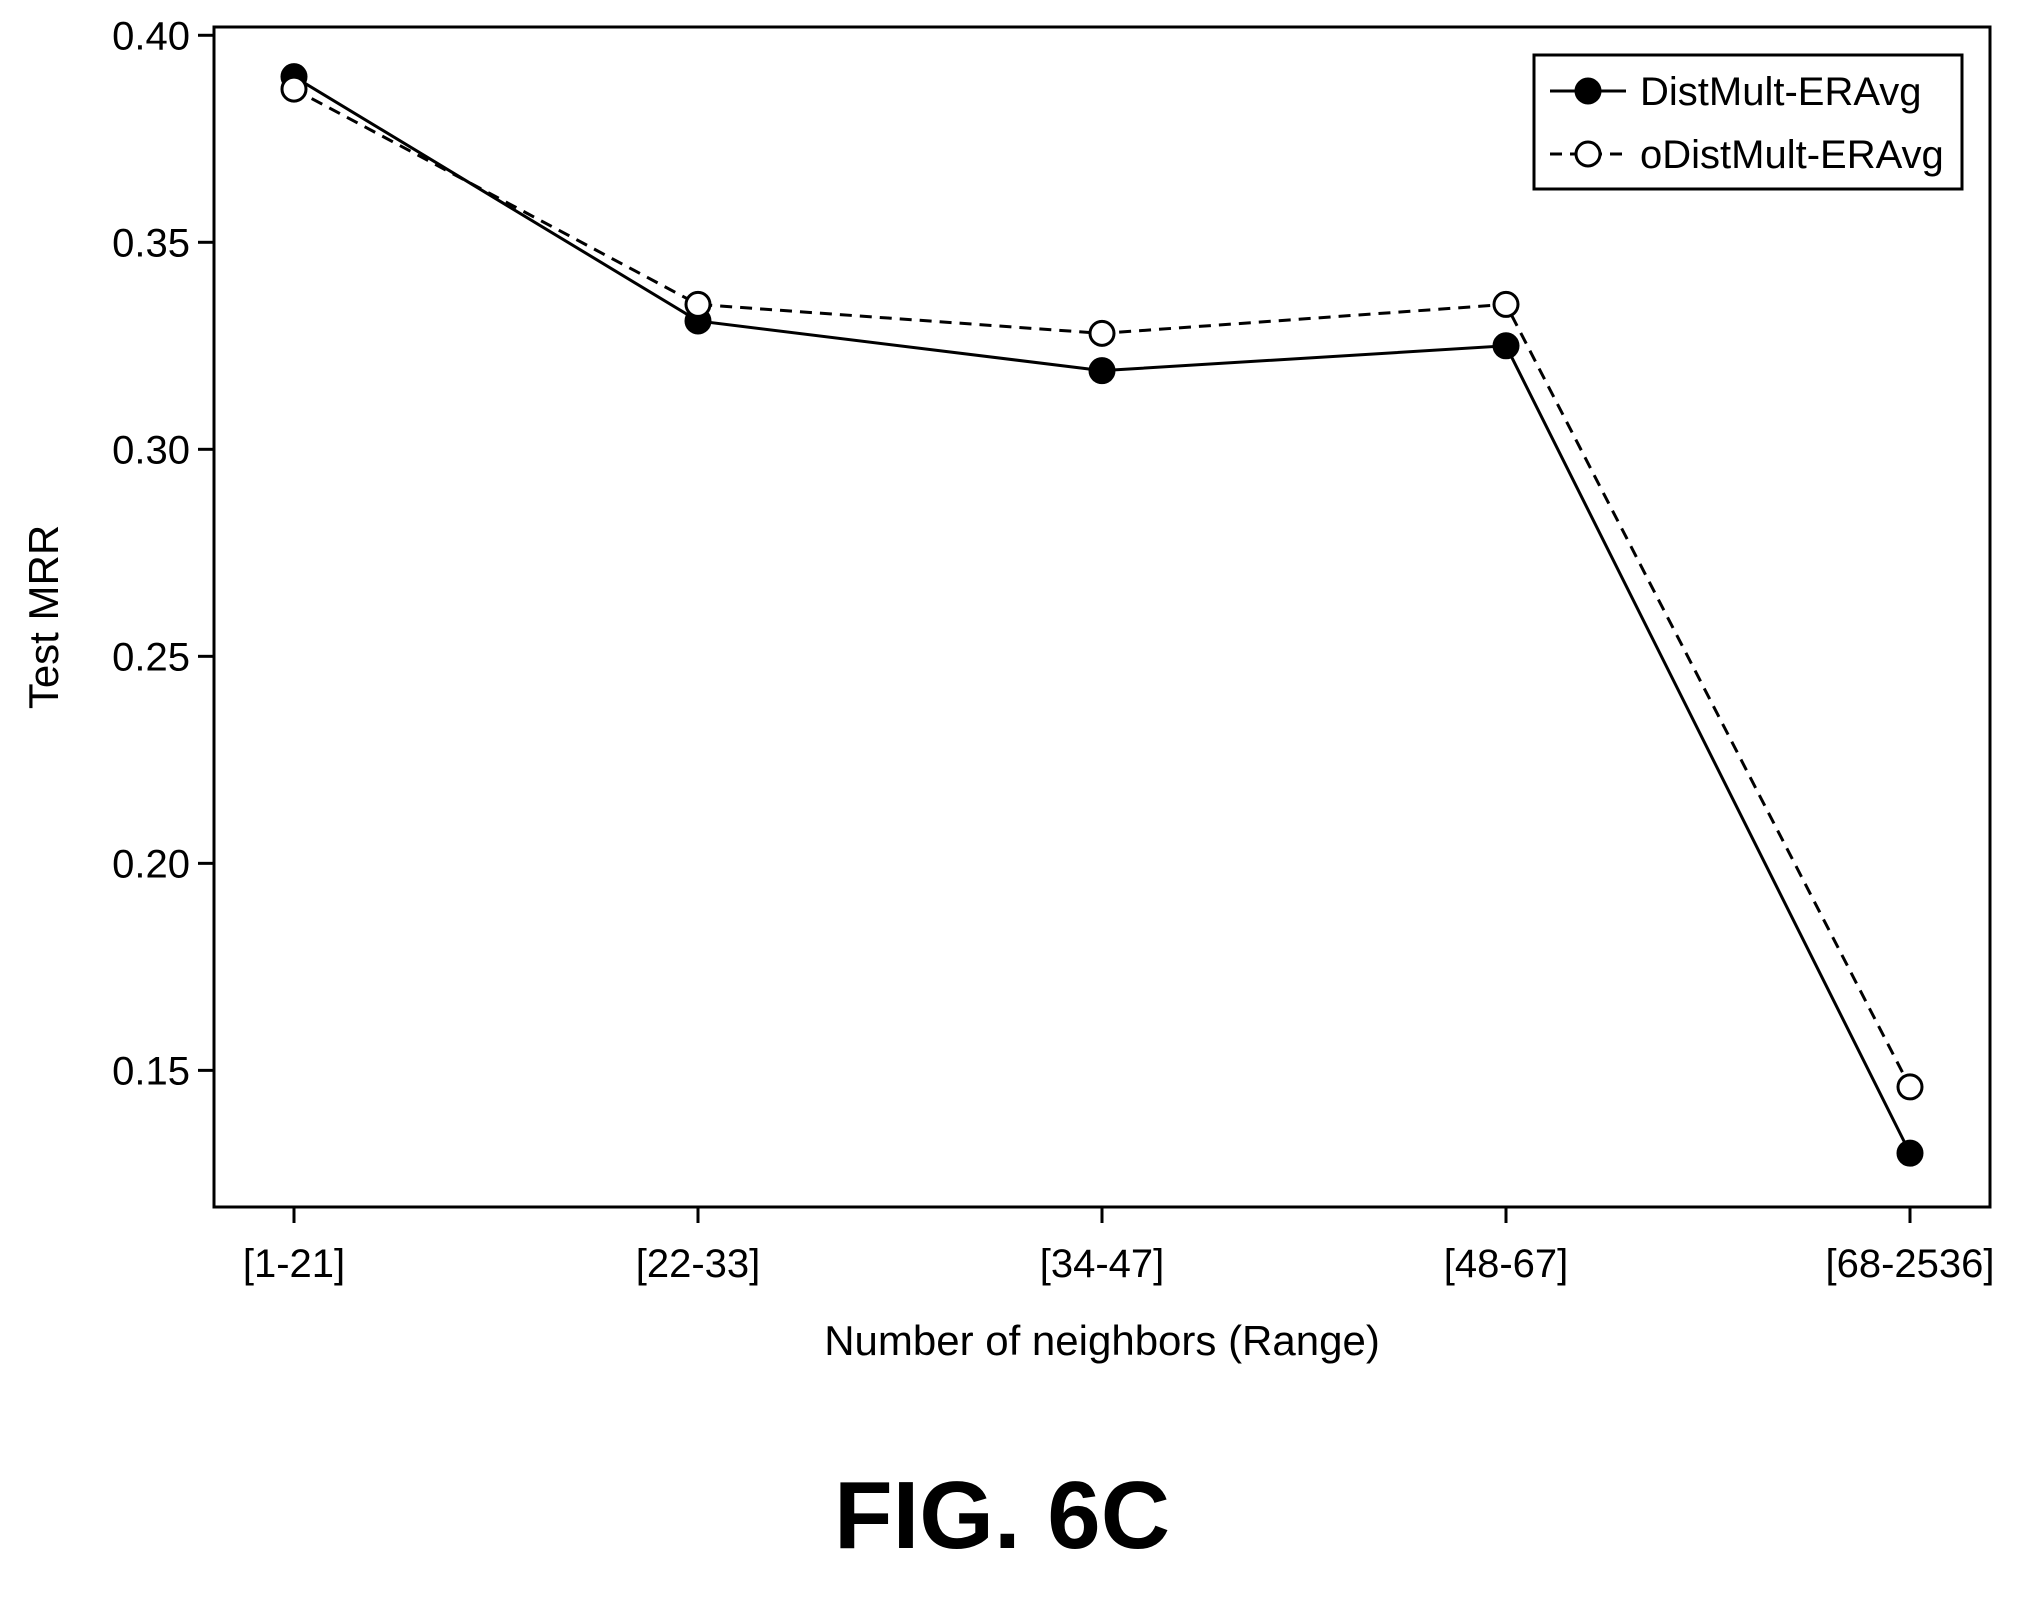 The image size is (2043, 1600). I want to click on y-axis: 0.15 0.20 0.25 0.30 0.35 0.40, so click(163, 553).